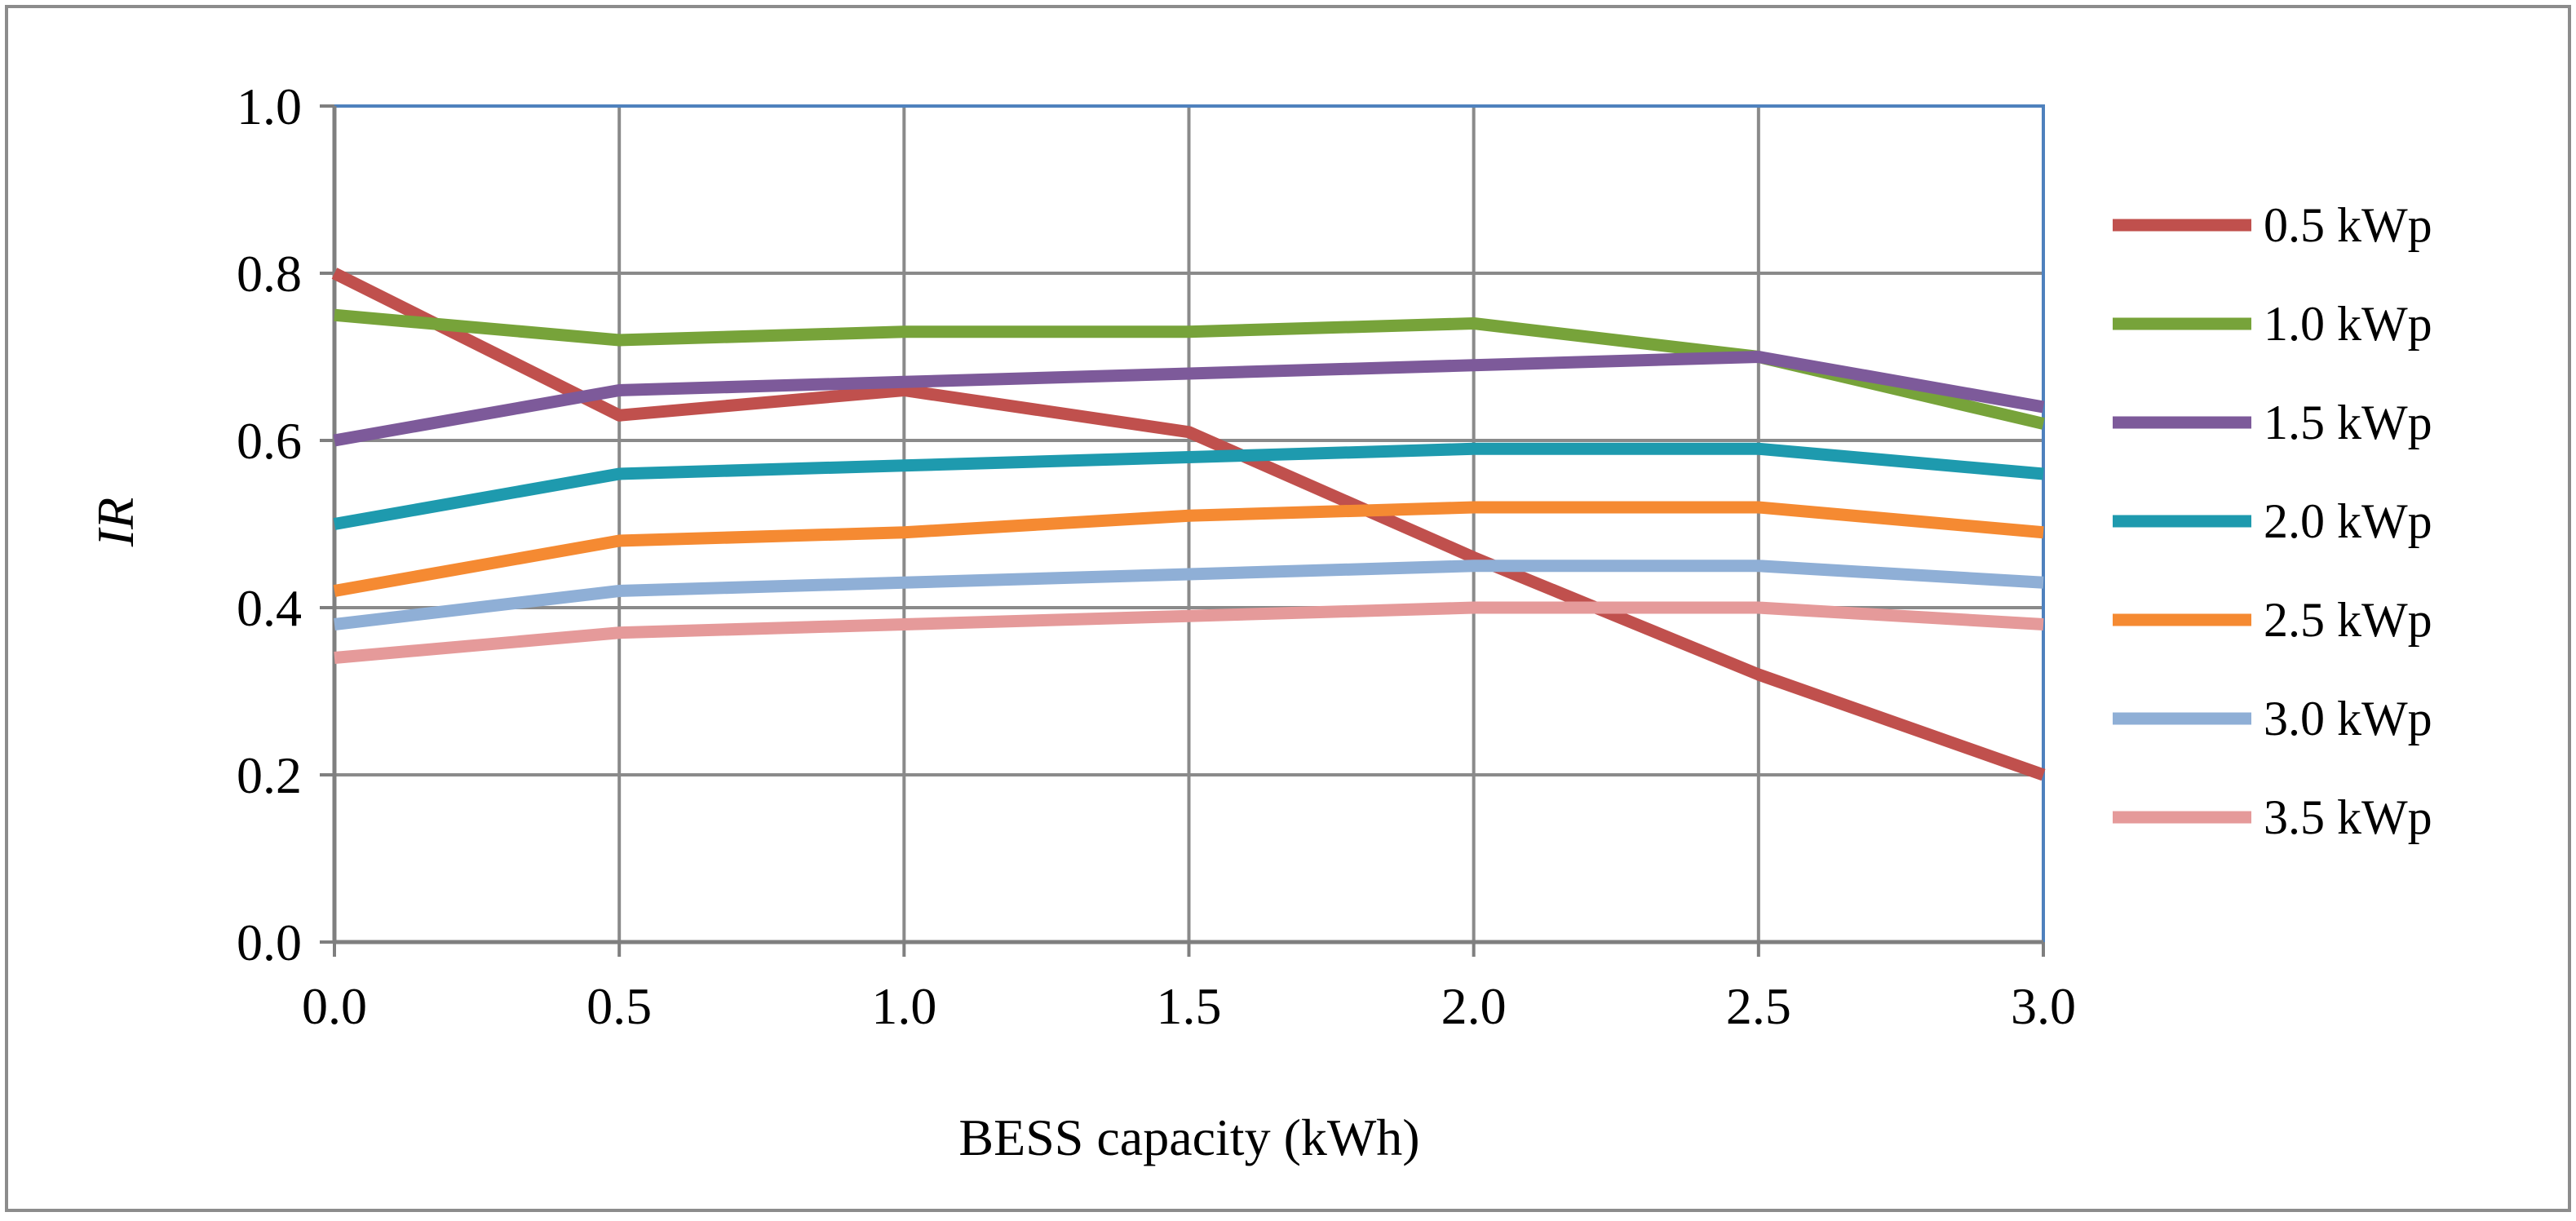  Describe the element at coordinates (2348, 324) in the screenshot. I see `legend-label: 1.0 kWp` at that location.